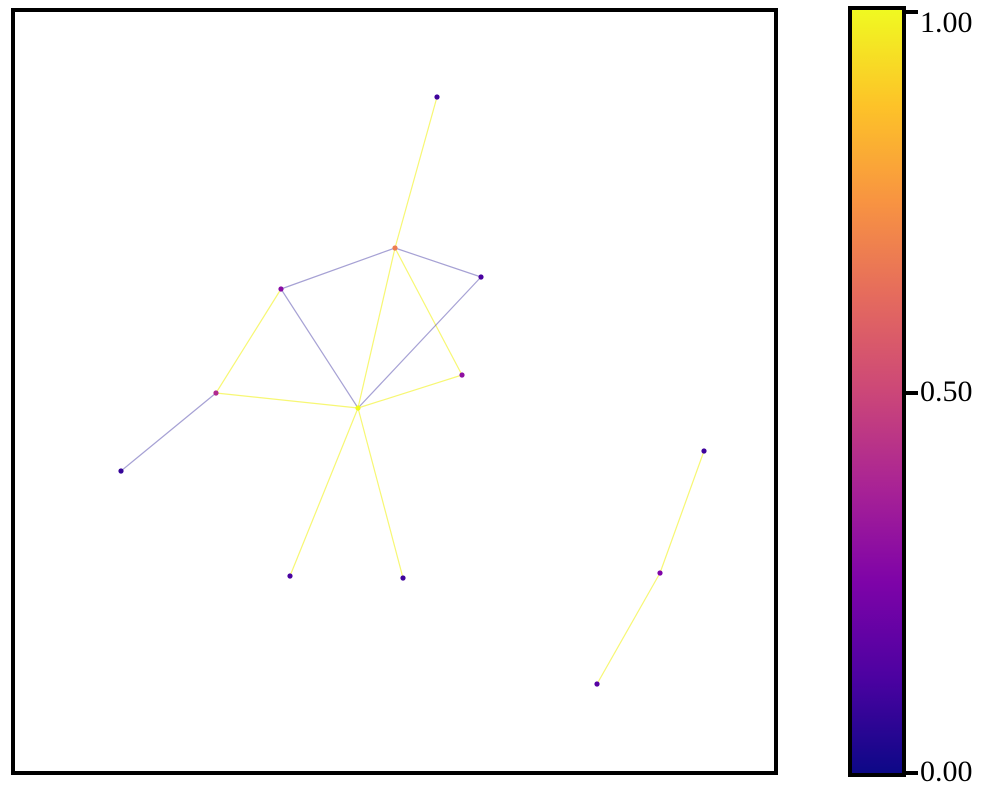  What do you see at coordinates (946, 22) in the screenshot?
I see `colorbar-label-top: 1.00` at bounding box center [946, 22].